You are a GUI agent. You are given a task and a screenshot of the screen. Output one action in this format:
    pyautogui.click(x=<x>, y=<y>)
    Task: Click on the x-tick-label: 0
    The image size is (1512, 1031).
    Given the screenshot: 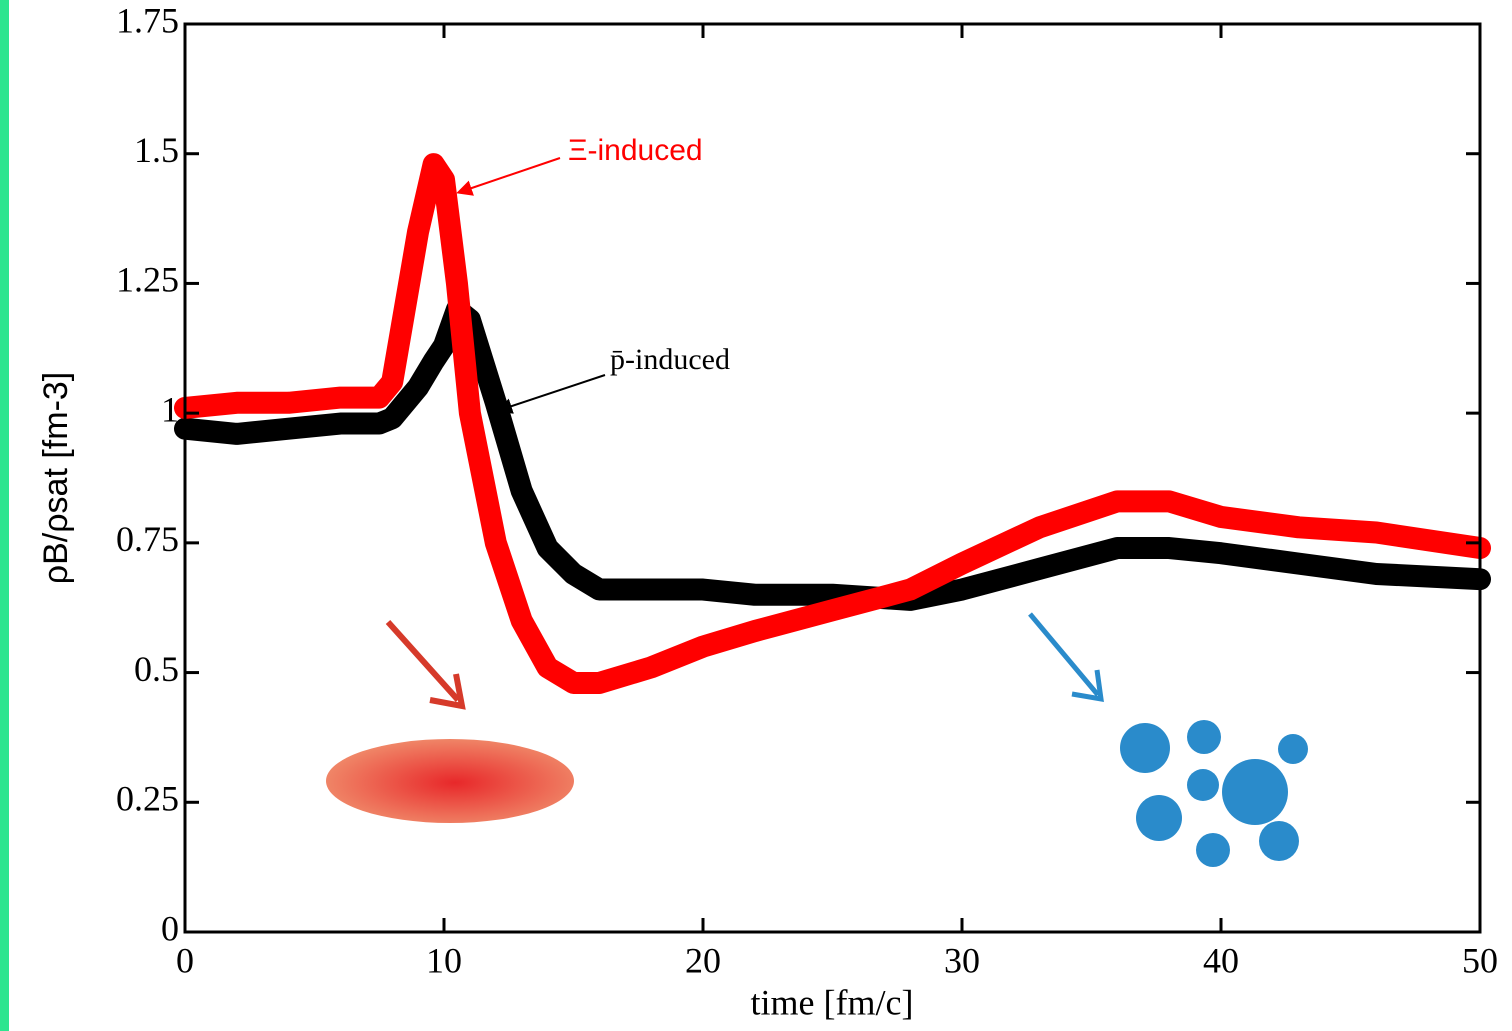 What is the action you would take?
    pyautogui.click(x=185, y=960)
    